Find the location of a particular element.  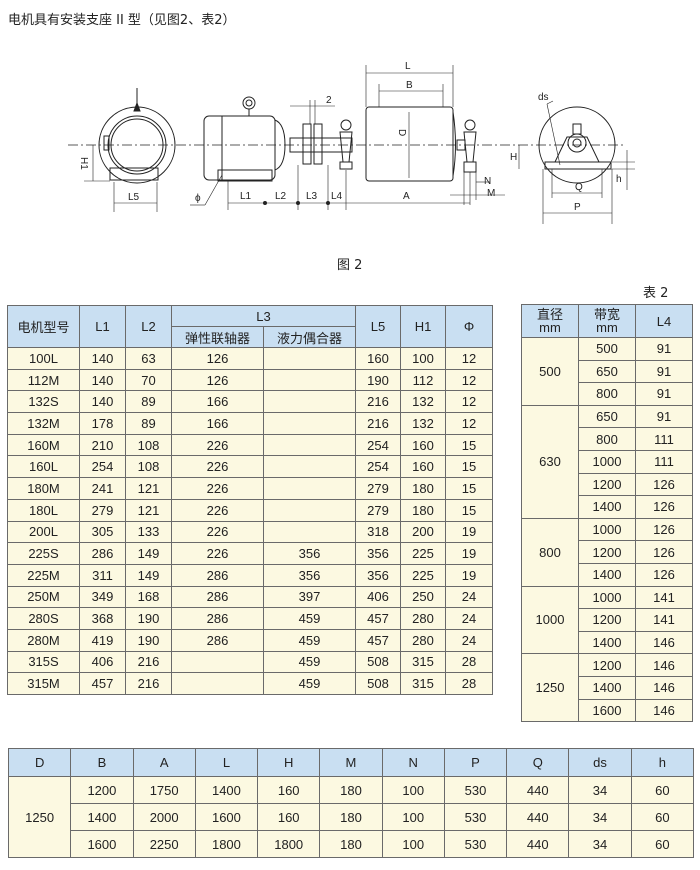

dim-label-l2: L2 is located at coordinates (281, 196).